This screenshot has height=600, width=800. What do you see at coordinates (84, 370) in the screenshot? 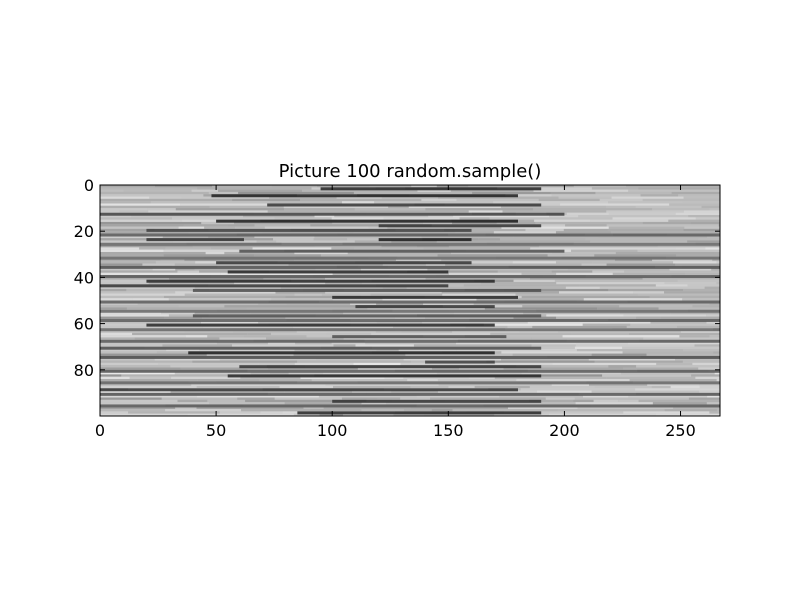
I see `y-tick-label: 80` at bounding box center [84, 370].